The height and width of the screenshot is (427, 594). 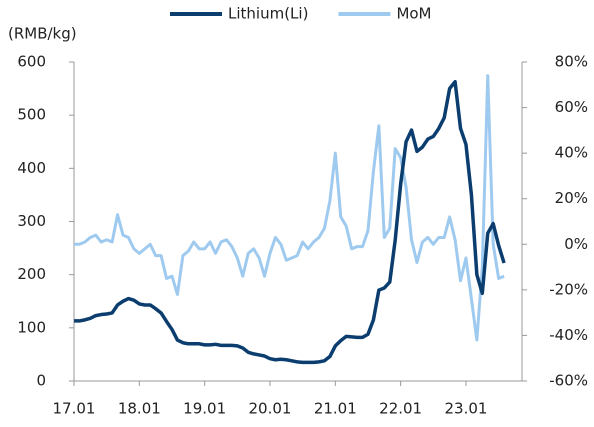 I want to click on y2-tick-label: 0%, so click(x=576, y=244).